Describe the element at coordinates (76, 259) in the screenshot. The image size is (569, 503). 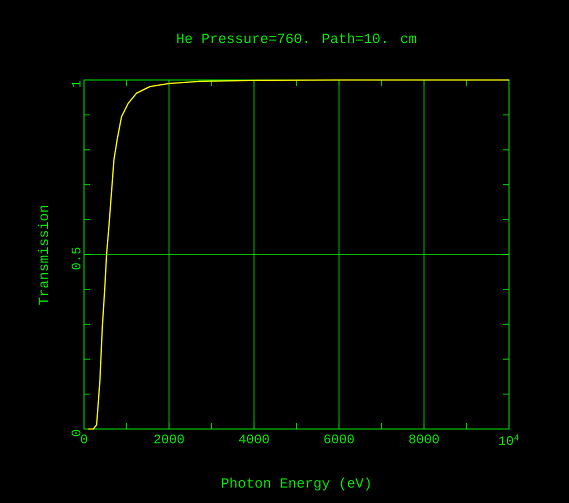
I see `y-tick-label: 0.5` at that location.